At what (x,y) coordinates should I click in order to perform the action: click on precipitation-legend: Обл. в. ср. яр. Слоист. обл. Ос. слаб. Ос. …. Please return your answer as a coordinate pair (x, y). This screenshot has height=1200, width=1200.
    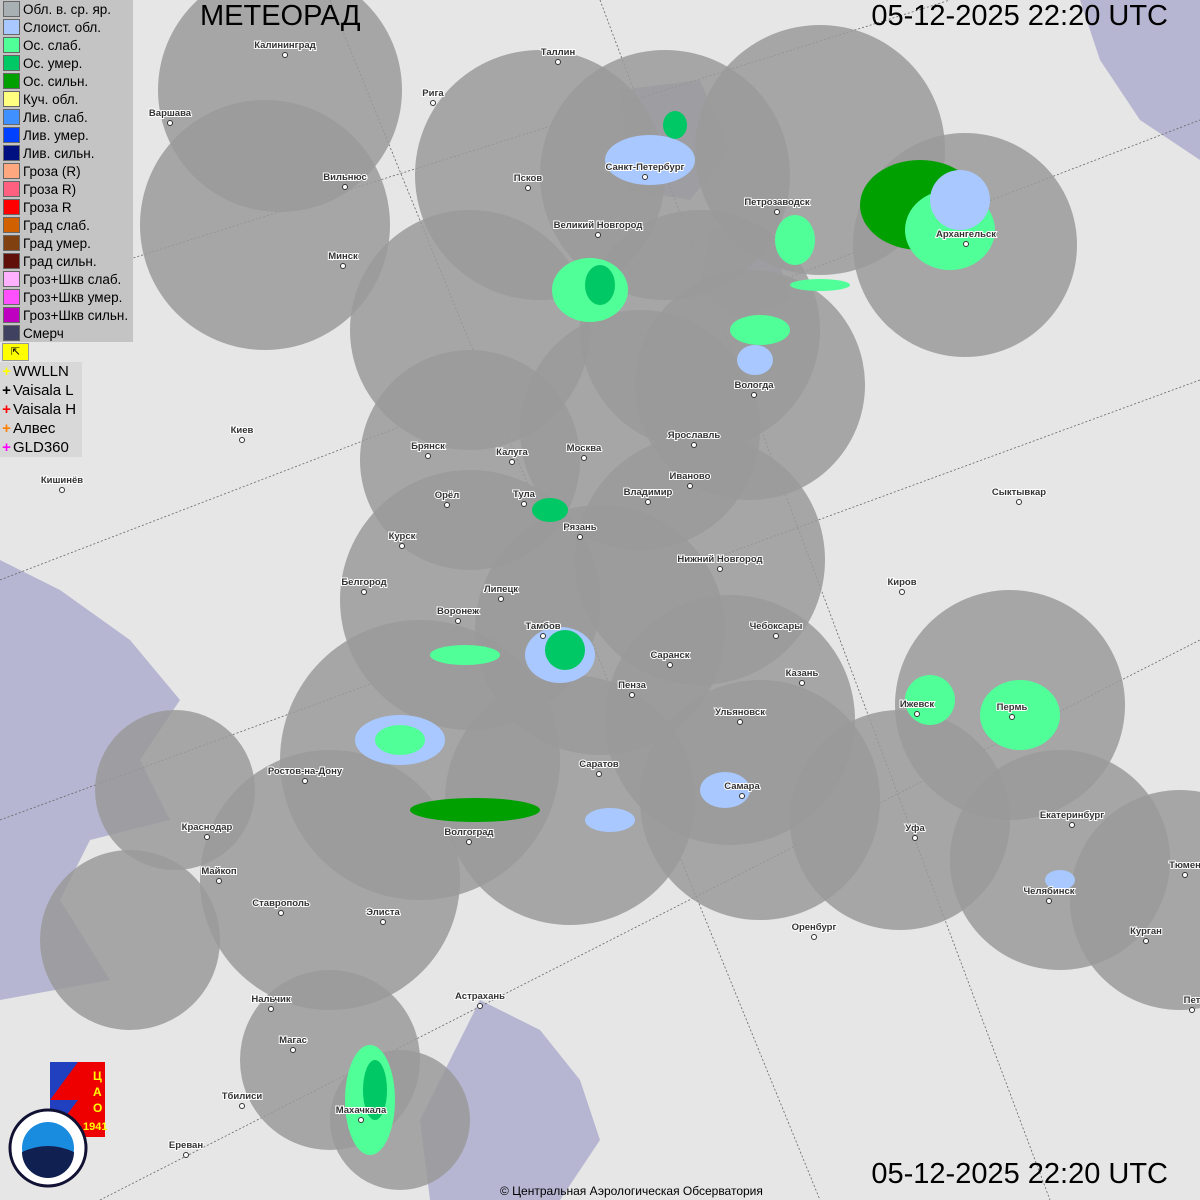
    Looking at the image, I should click on (66, 171).